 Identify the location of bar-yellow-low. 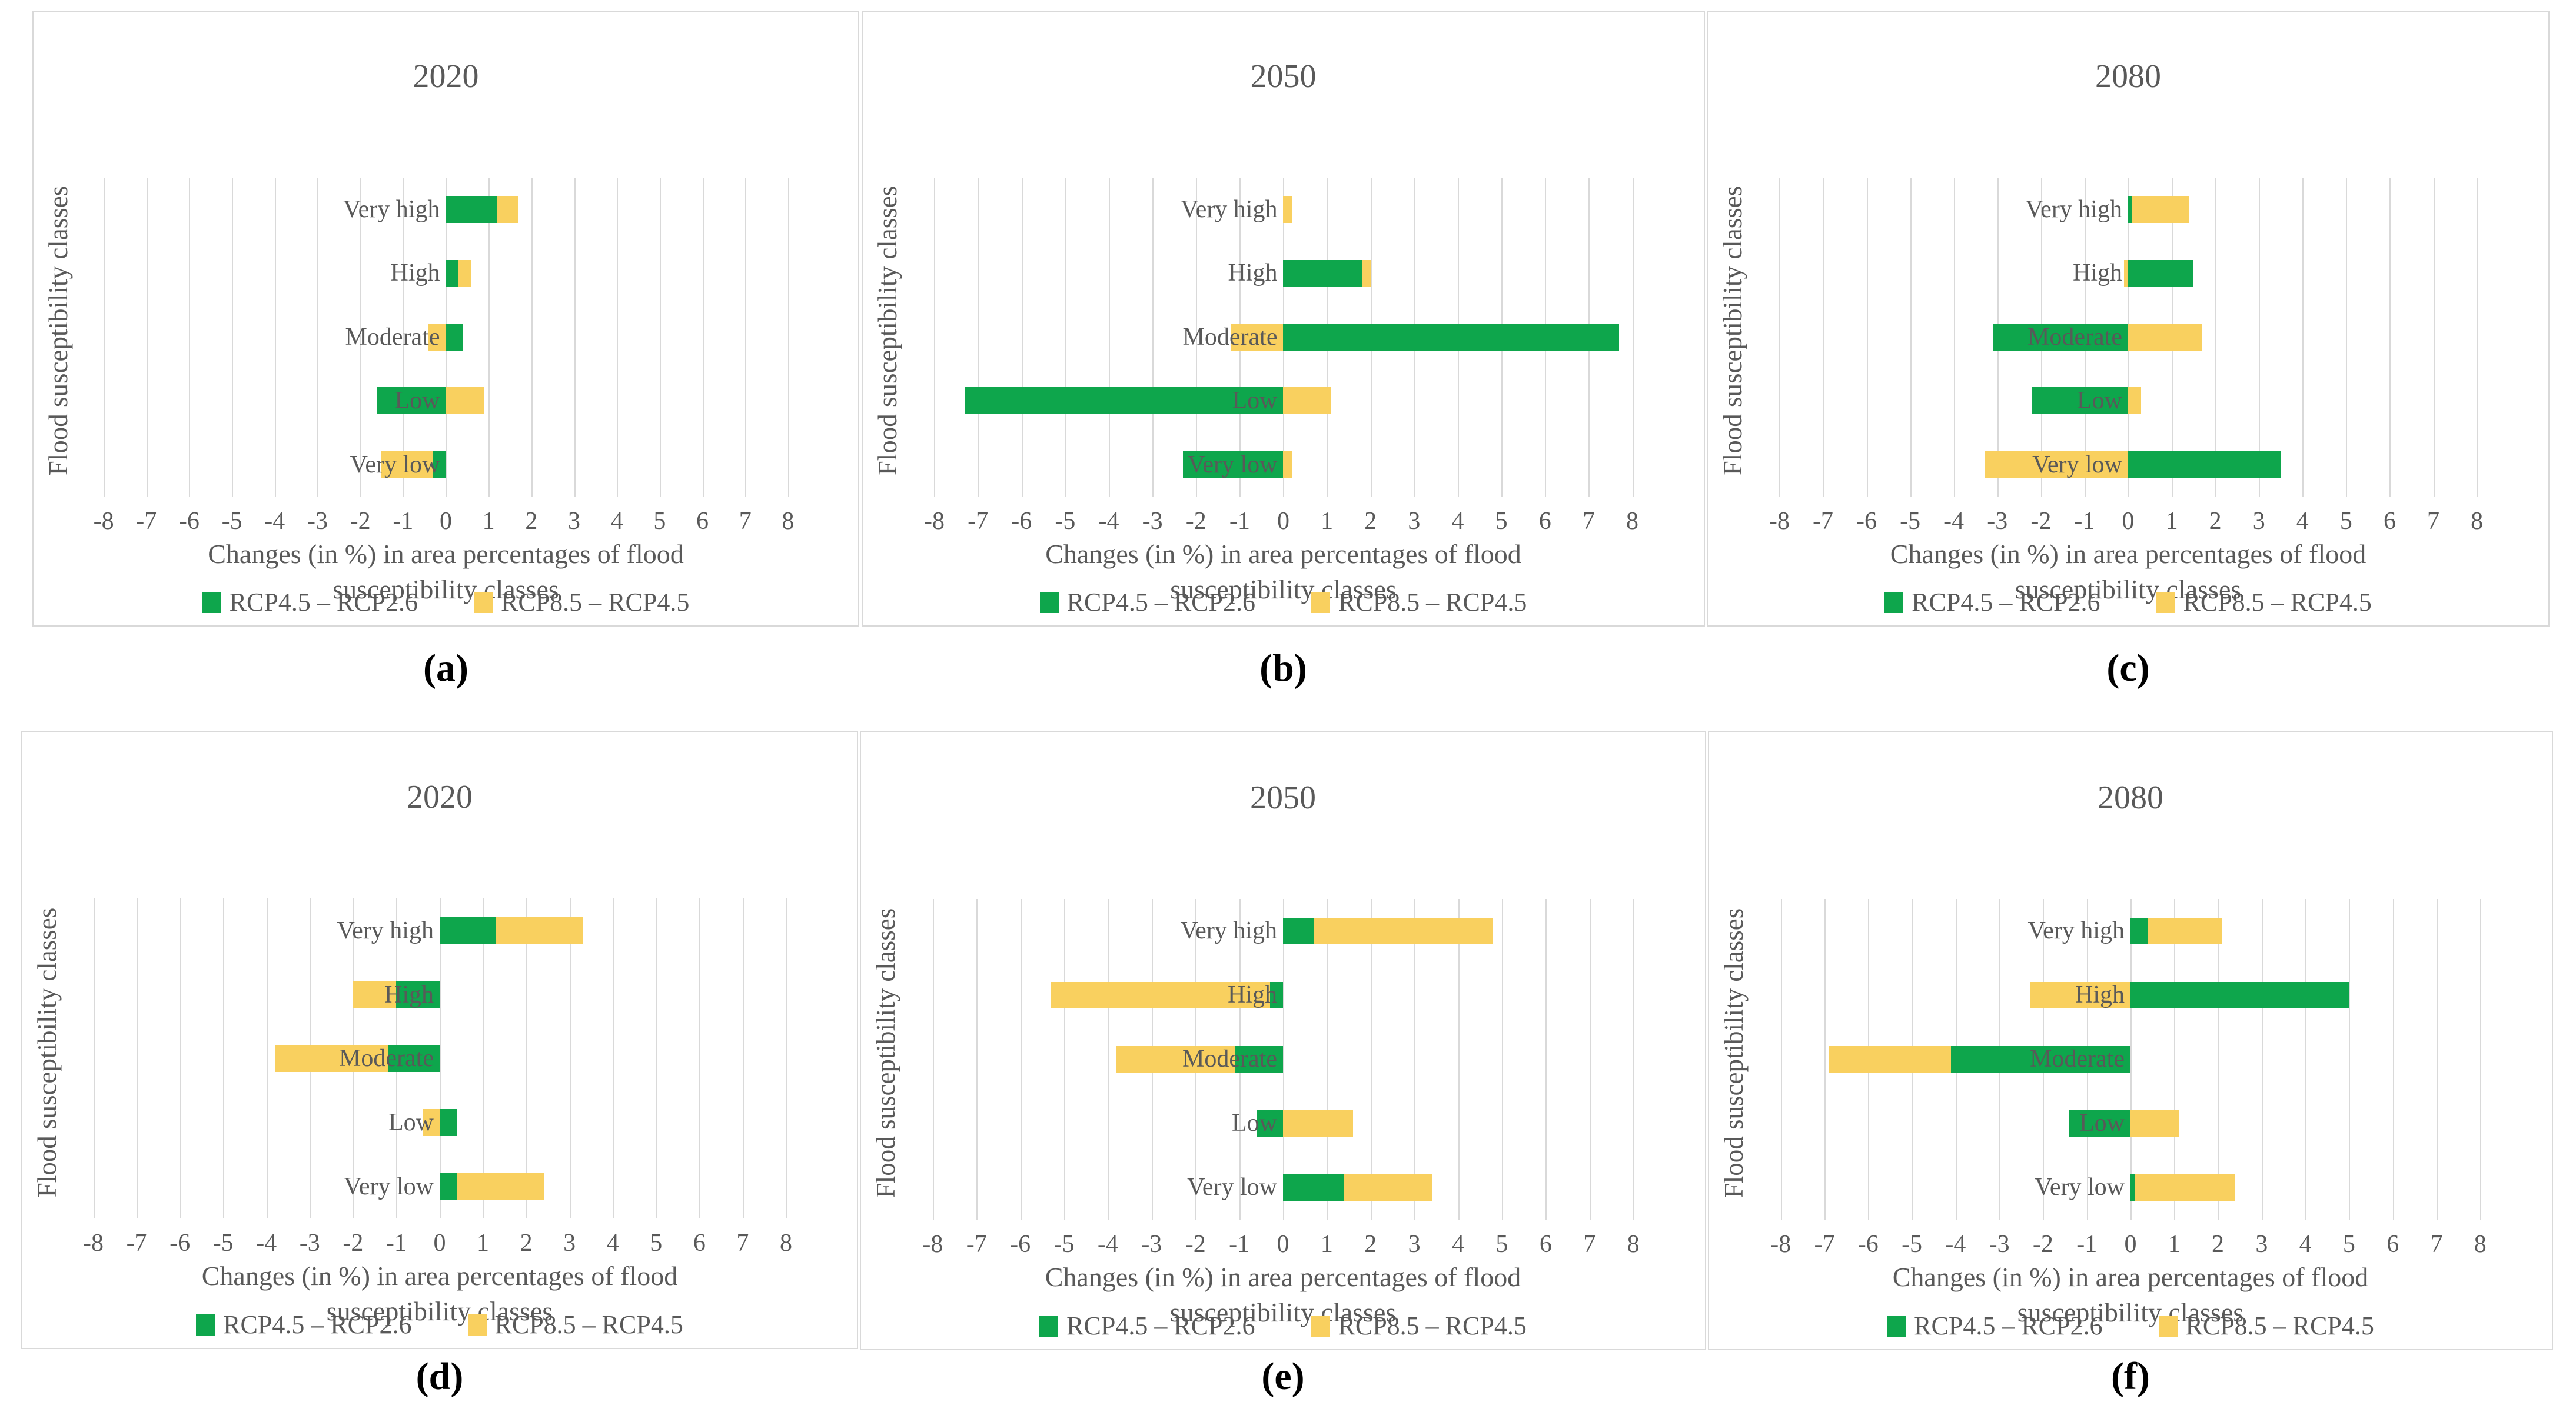
(2135, 401).